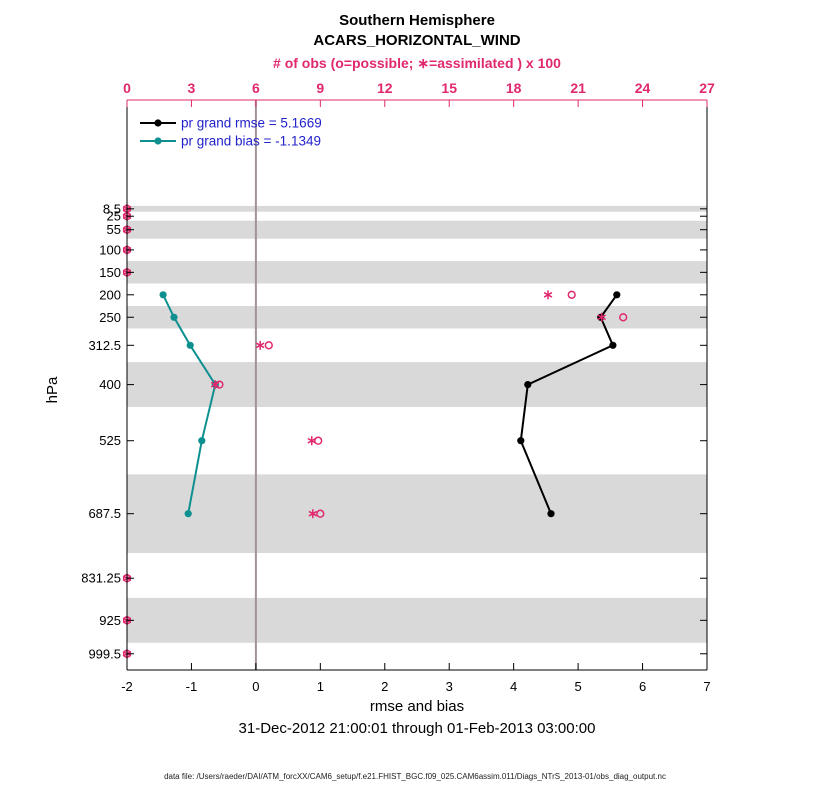 This screenshot has height=805, width=830. Describe the element at coordinates (189, 404) in the screenshot. I see `bias-line` at that location.